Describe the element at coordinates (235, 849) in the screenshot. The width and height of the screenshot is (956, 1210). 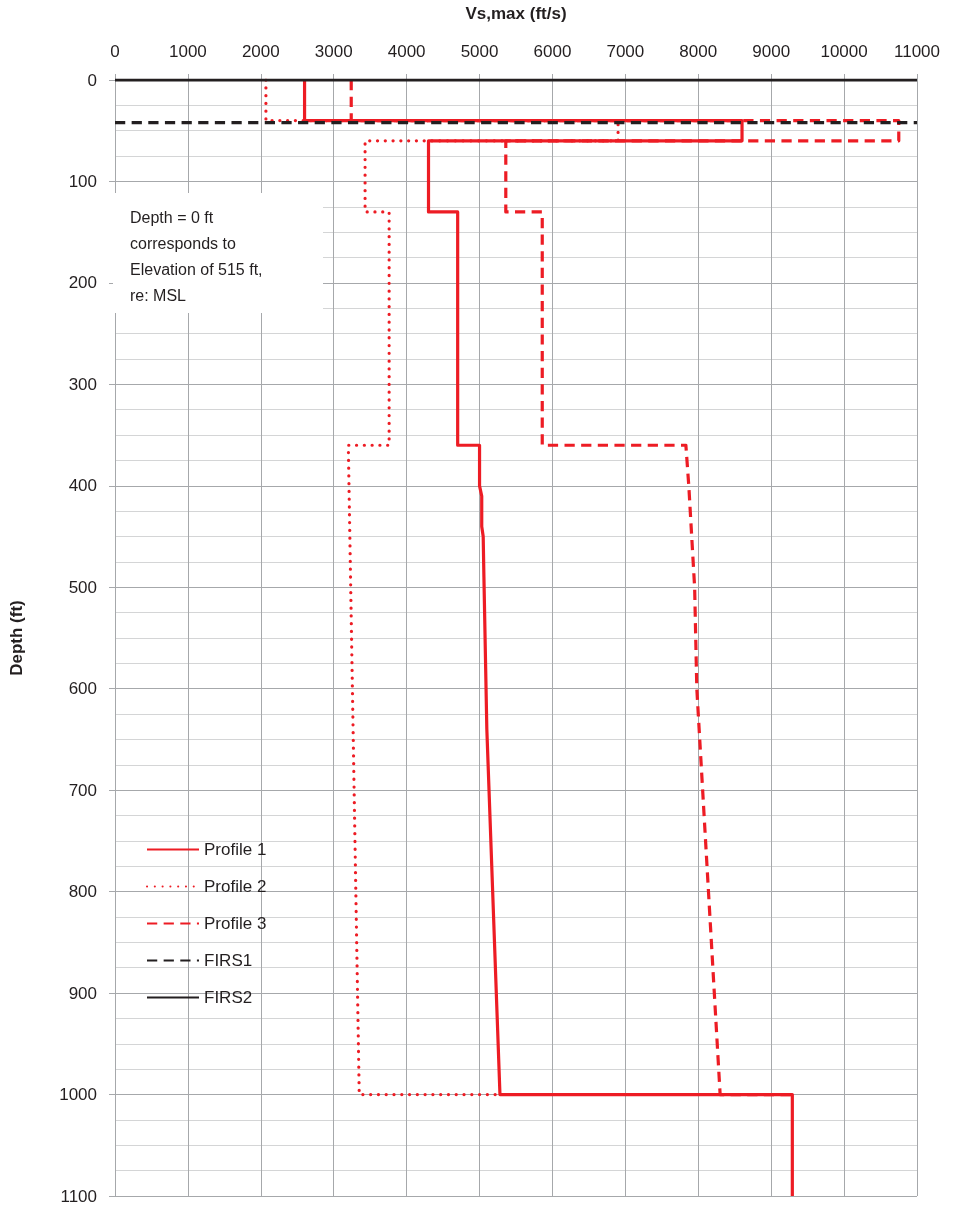
I see `legend-label: Profile 1` at that location.